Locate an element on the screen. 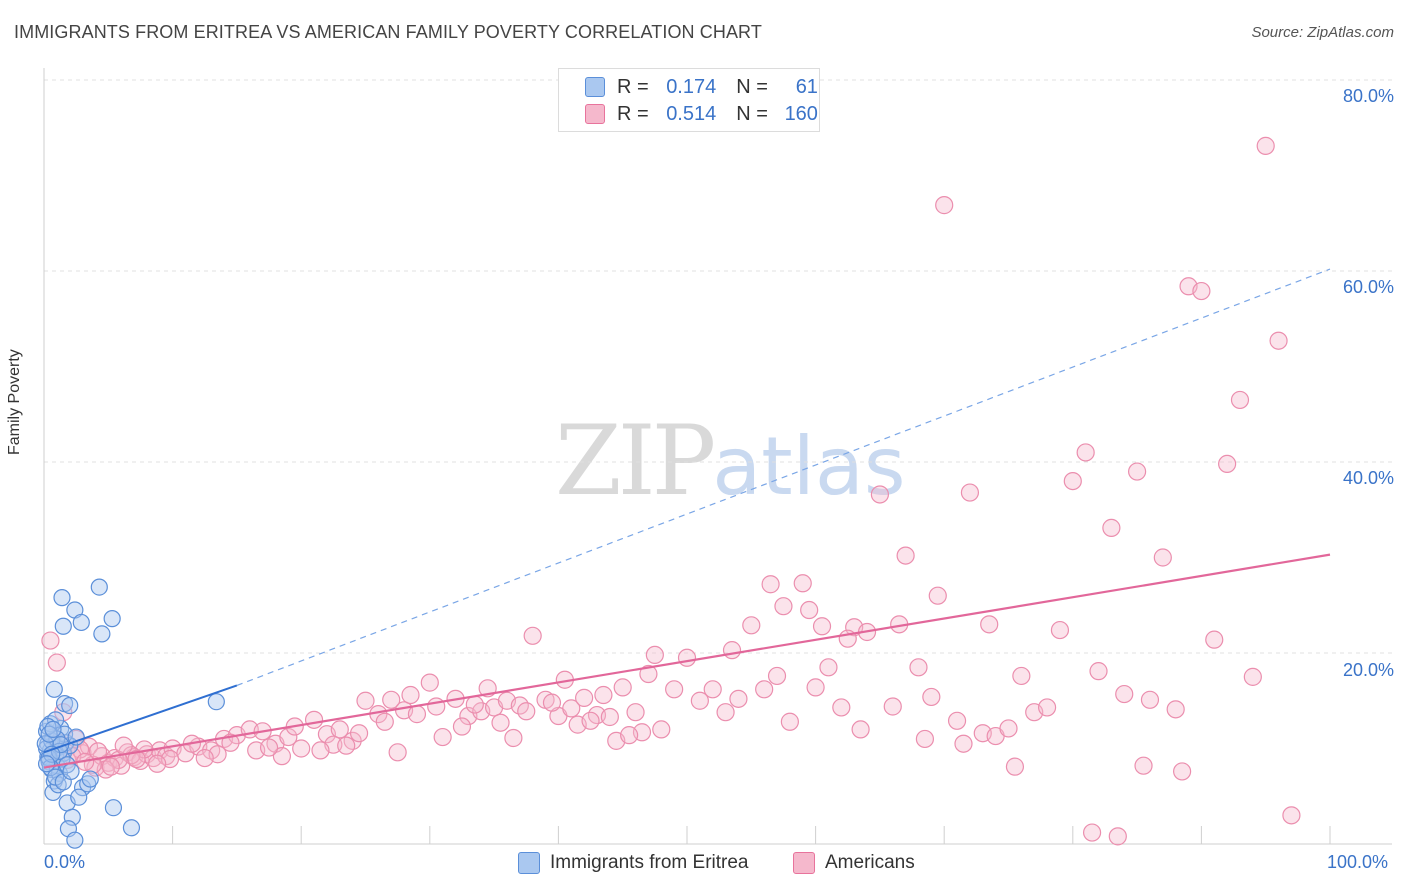  y-tick-40: 40.0% is located at coordinates (1368, 478).